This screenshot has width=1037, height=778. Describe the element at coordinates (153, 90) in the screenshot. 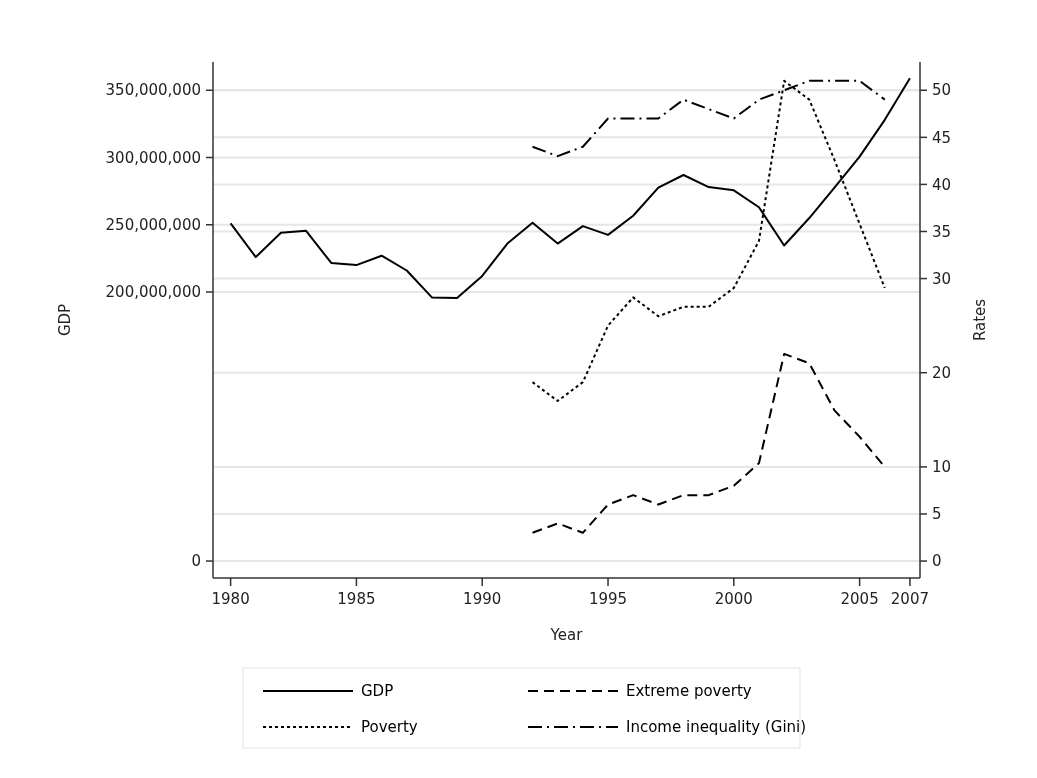

I see `y-tick-label: 350,000,000` at that location.